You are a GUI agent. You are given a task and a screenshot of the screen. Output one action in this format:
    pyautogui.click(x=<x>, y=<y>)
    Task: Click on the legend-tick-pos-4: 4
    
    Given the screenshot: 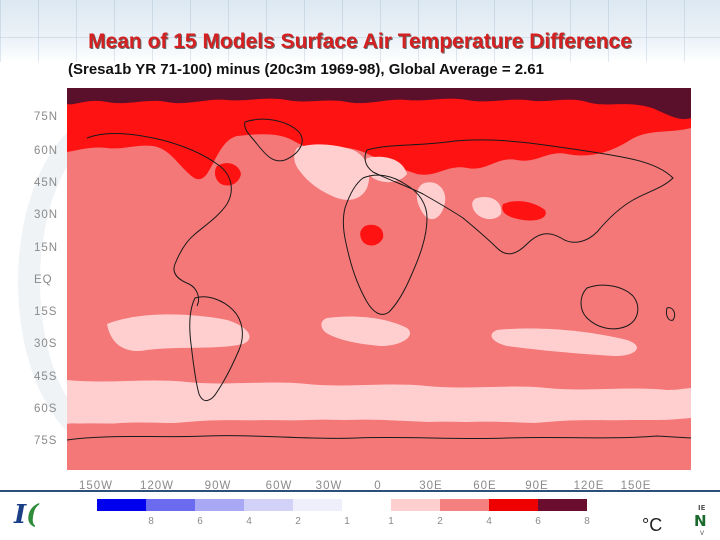 What is the action you would take?
    pyautogui.click(x=489, y=521)
    